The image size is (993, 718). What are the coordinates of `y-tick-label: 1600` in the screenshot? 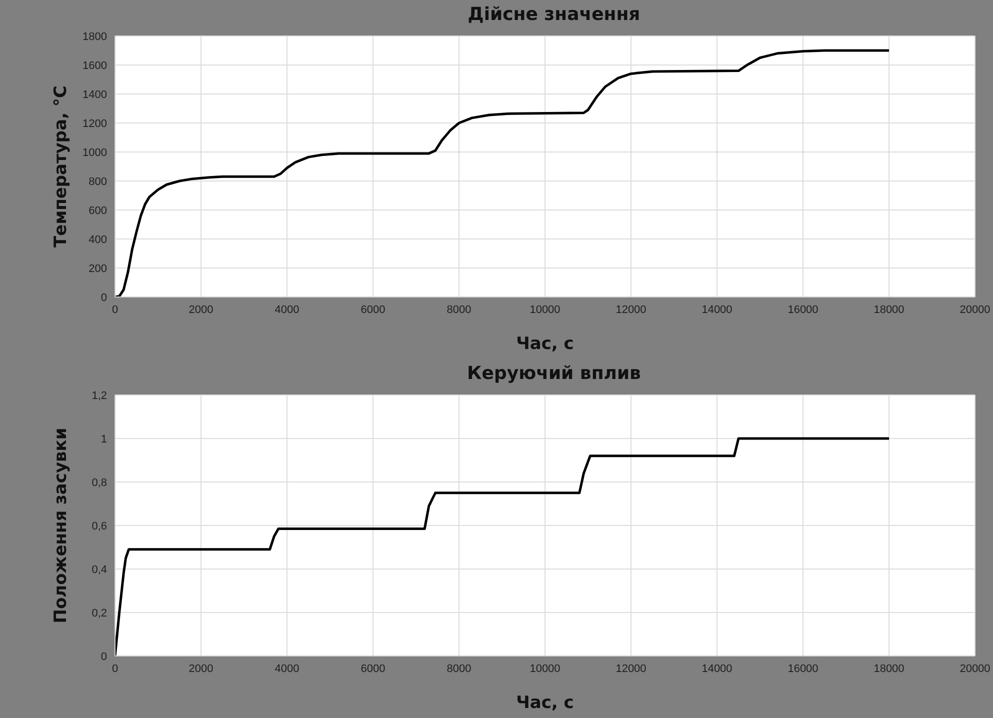 It's located at (94, 66).